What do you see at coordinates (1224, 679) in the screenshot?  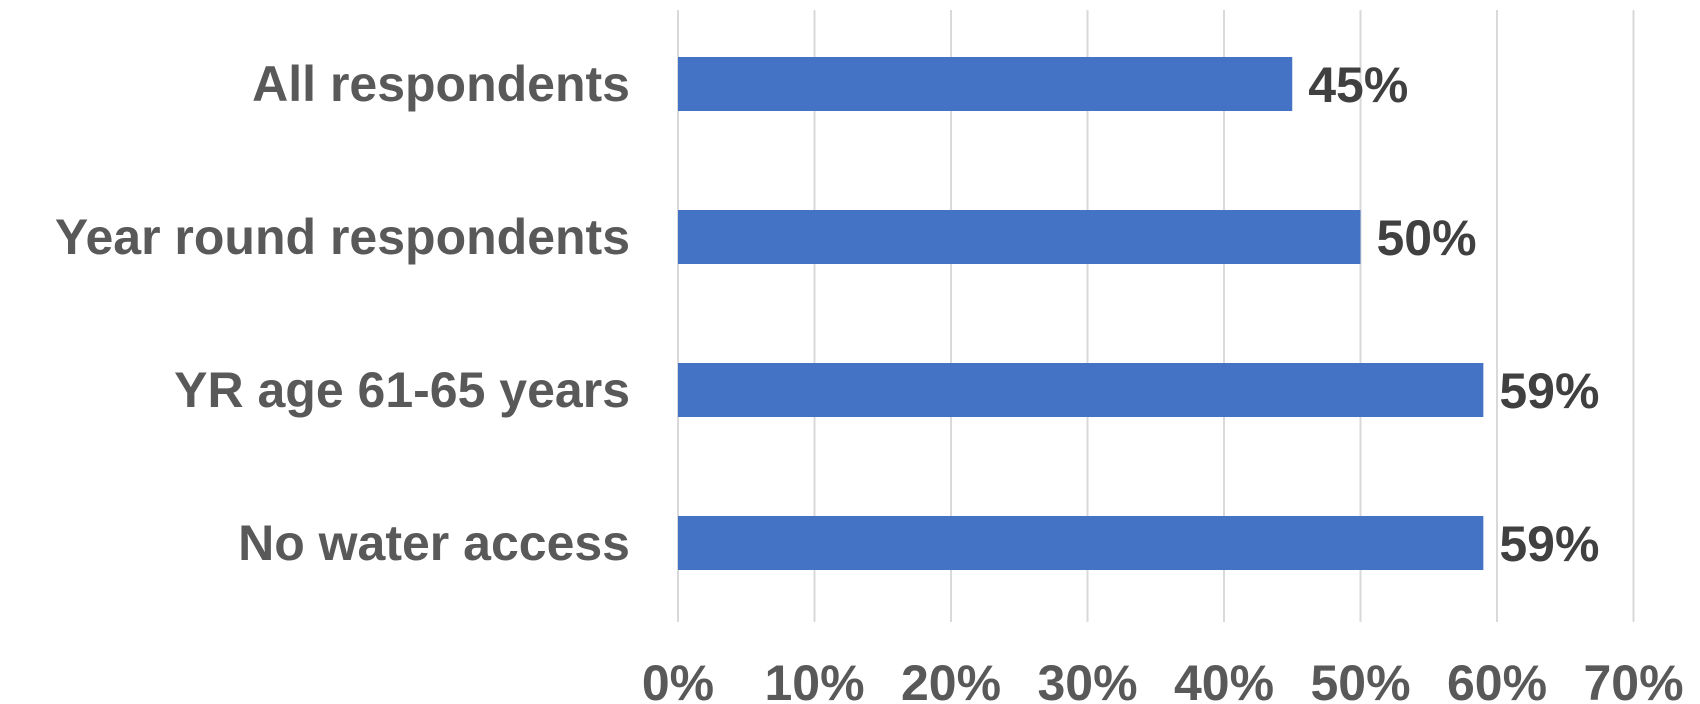 I see `x-tick-label: 40%` at bounding box center [1224, 679].